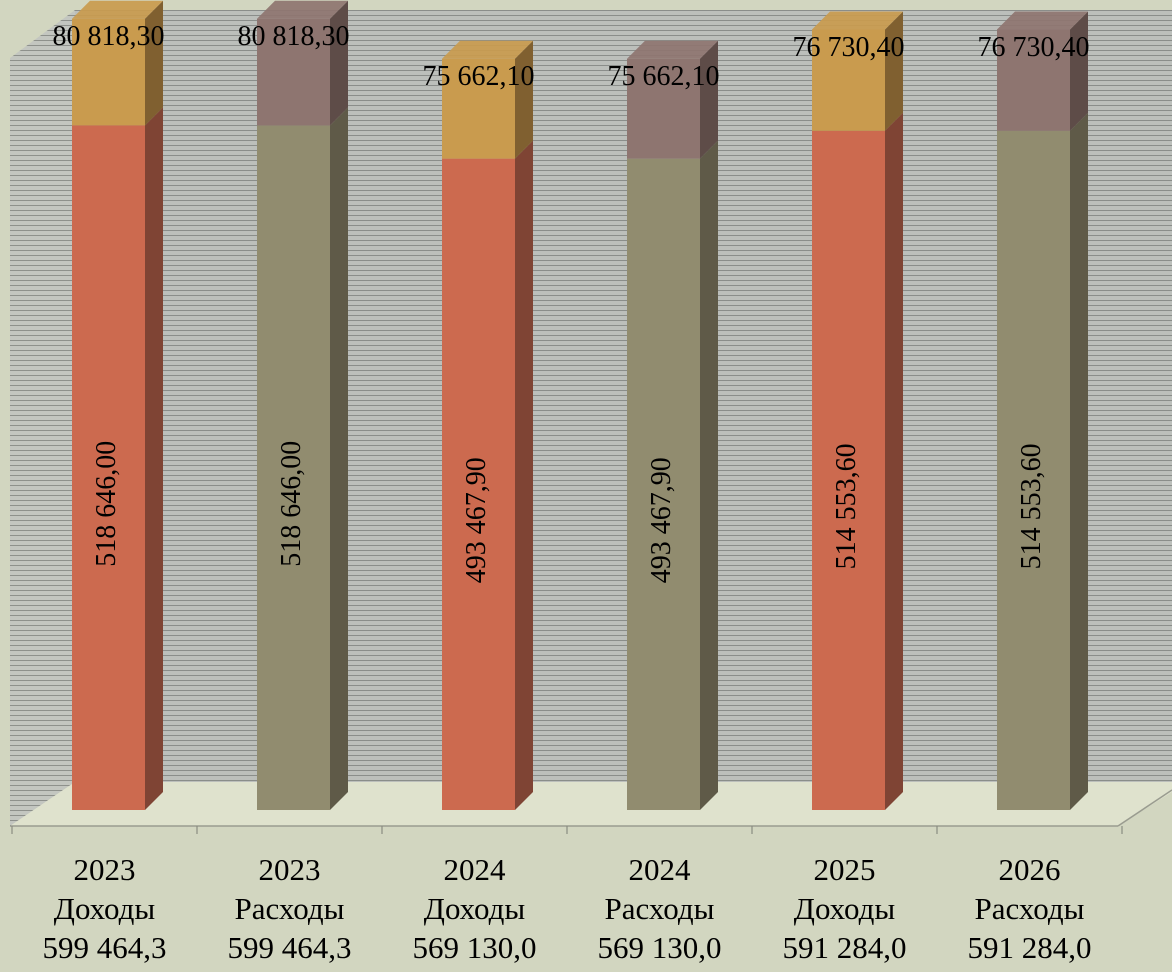 This screenshot has height=972, width=1172. What do you see at coordinates (1030, 869) in the screenshot?
I see `x-tick-label-line: 2026` at bounding box center [1030, 869].